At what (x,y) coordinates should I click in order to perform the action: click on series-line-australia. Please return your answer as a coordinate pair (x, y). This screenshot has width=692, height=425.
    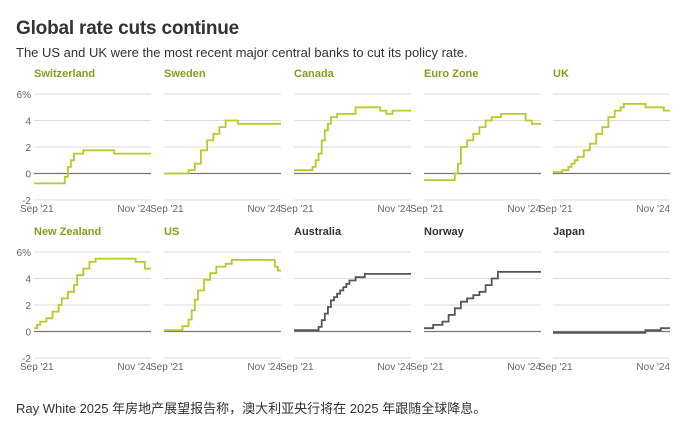
    Looking at the image, I should click on (352, 302).